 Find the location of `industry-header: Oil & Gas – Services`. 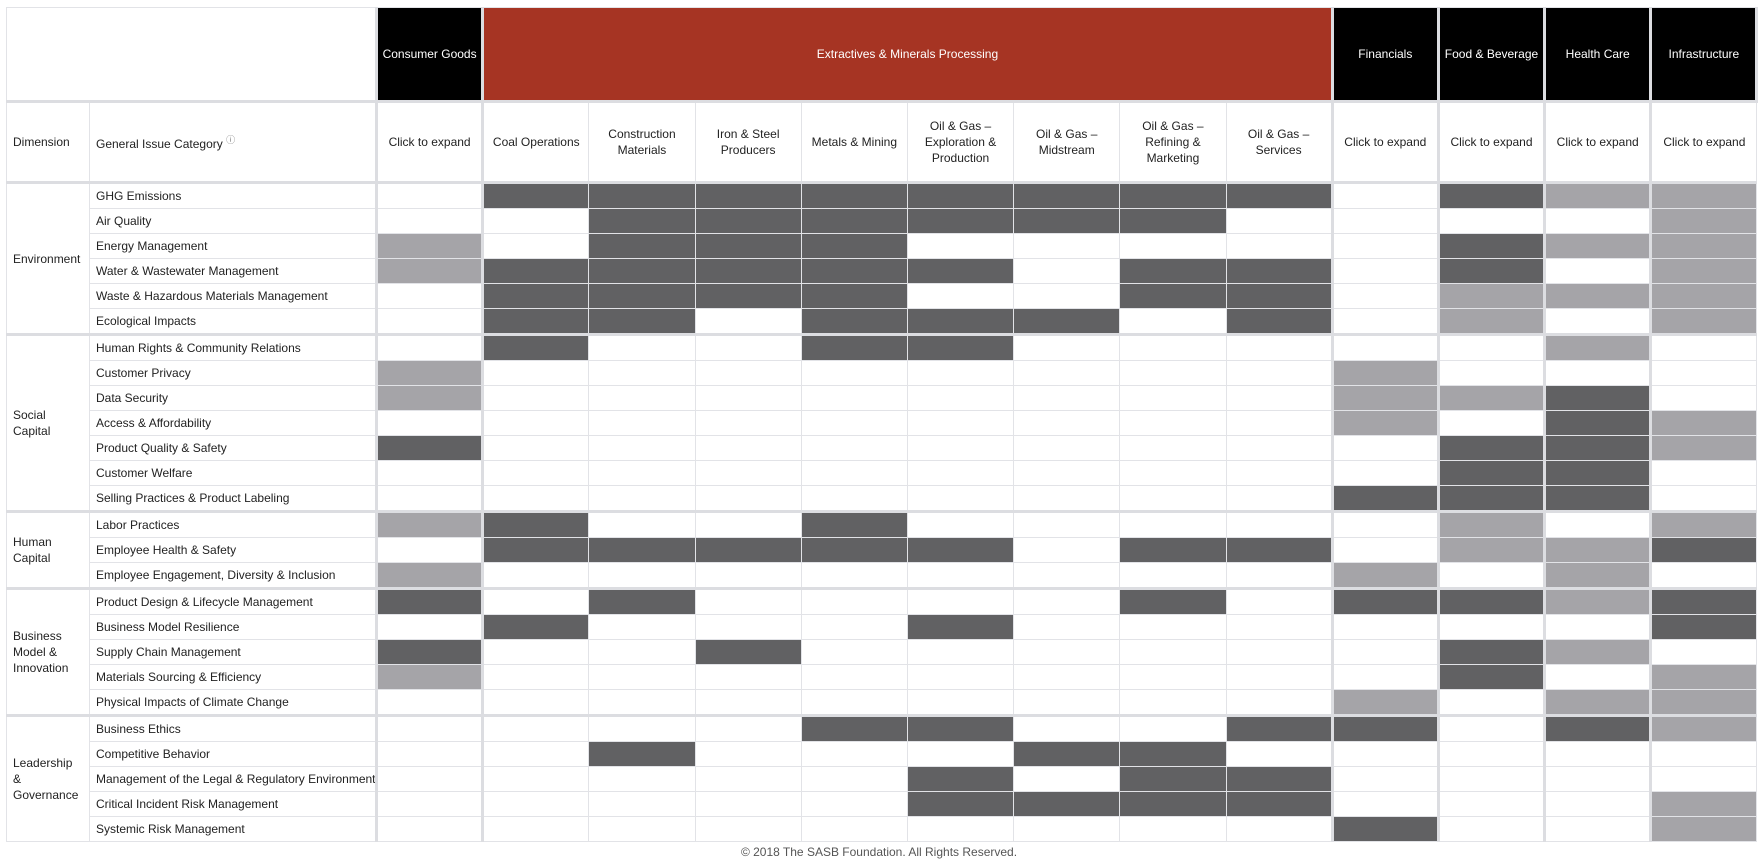

industry-header: Oil & Gas – Services is located at coordinates (1279, 142).